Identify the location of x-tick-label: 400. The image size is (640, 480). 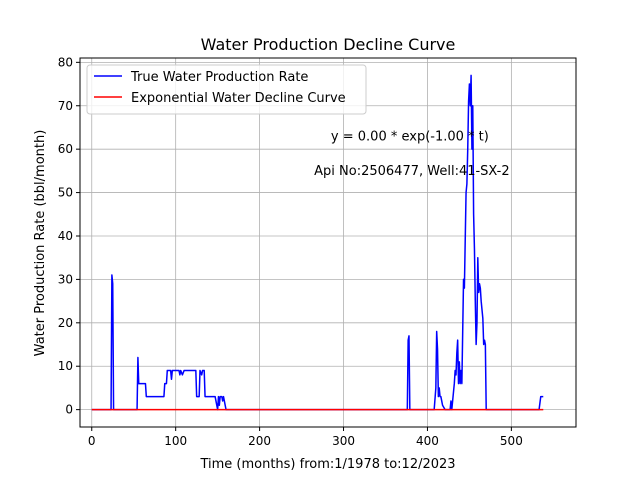
(427, 441).